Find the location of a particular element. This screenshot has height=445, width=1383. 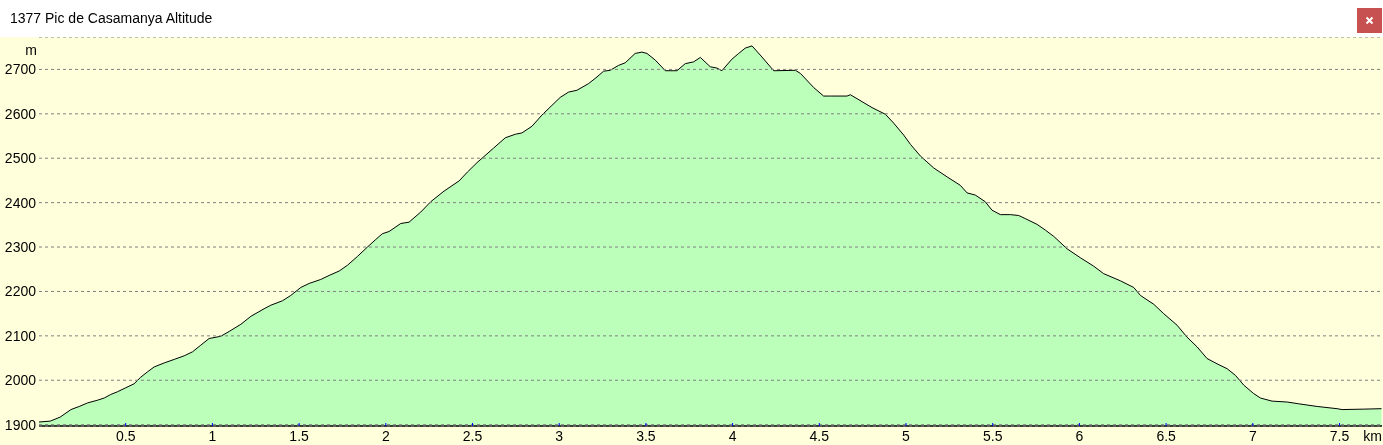

x-tick-label: 7.5 is located at coordinates (1339, 436).